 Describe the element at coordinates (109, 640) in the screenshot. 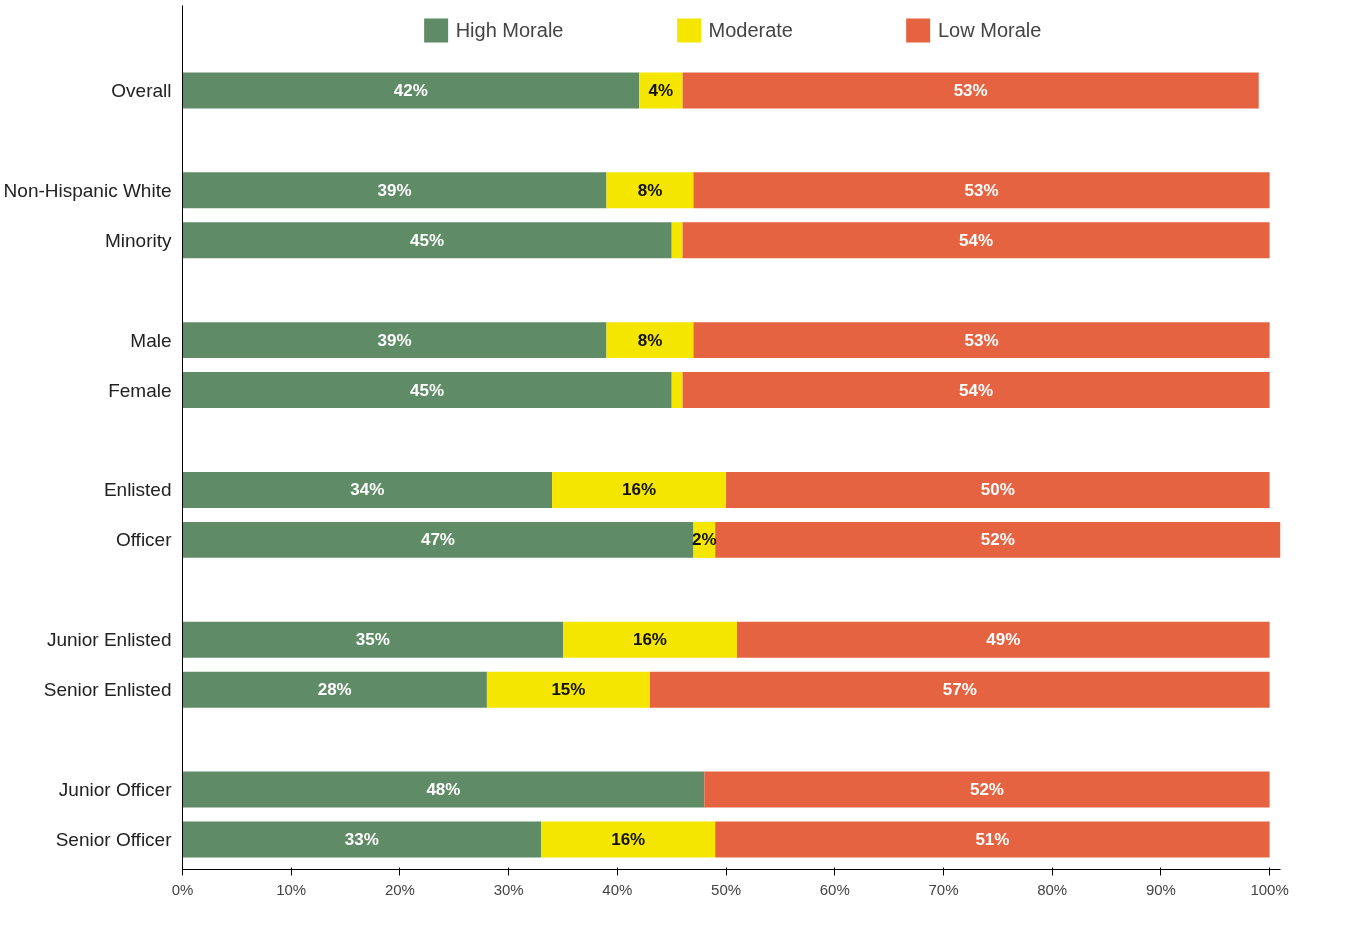

I see `y-tick-label: Junior Enlisted` at that location.